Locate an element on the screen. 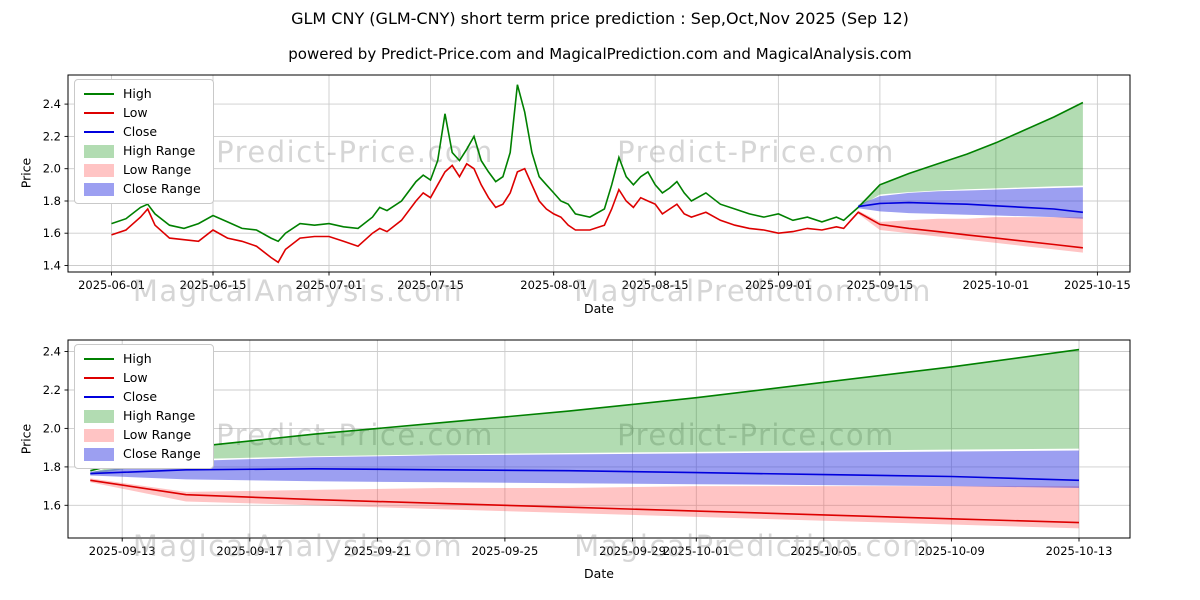 The image size is (1200, 600). x-tick-label: 2025-06-01 is located at coordinates (111, 285).